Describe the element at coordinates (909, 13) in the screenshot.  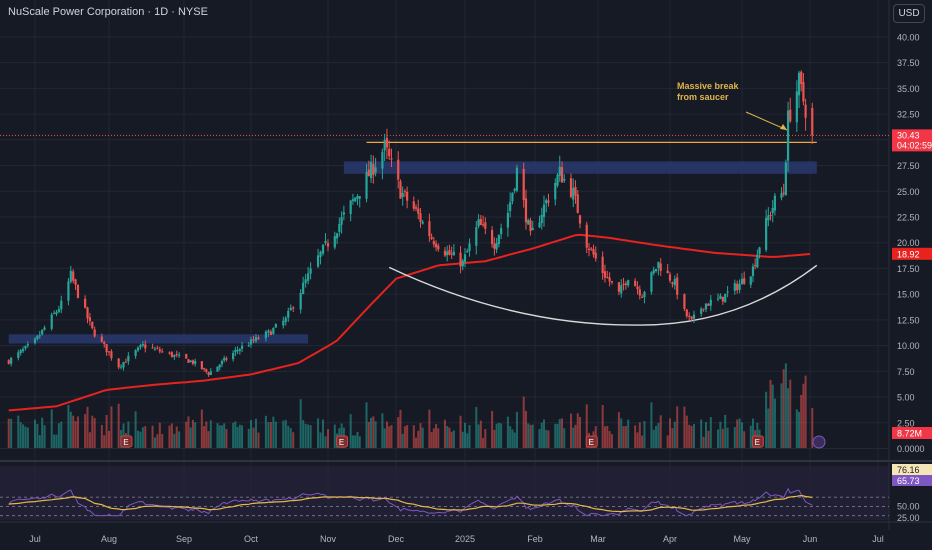
I see `currency-button: USD` at that location.